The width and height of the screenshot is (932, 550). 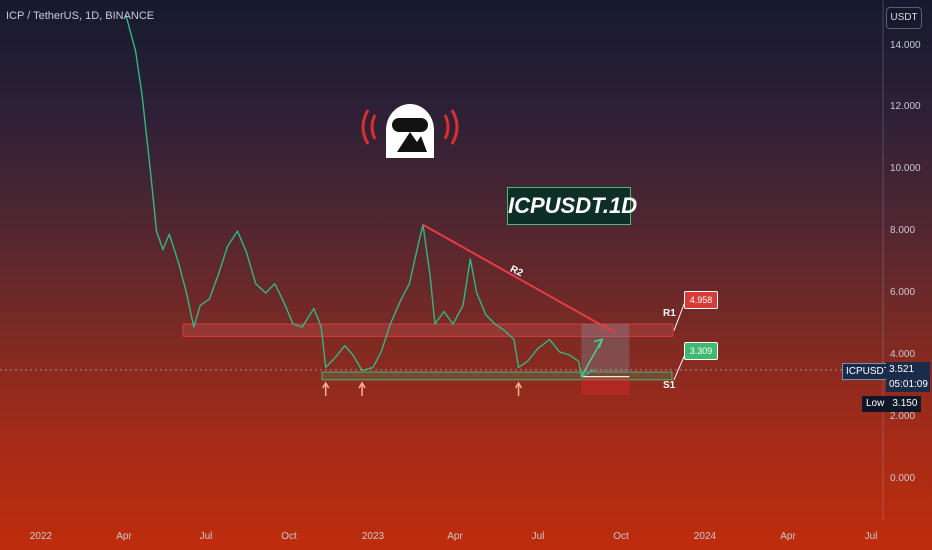 I want to click on support-zone, so click(x=497, y=376).